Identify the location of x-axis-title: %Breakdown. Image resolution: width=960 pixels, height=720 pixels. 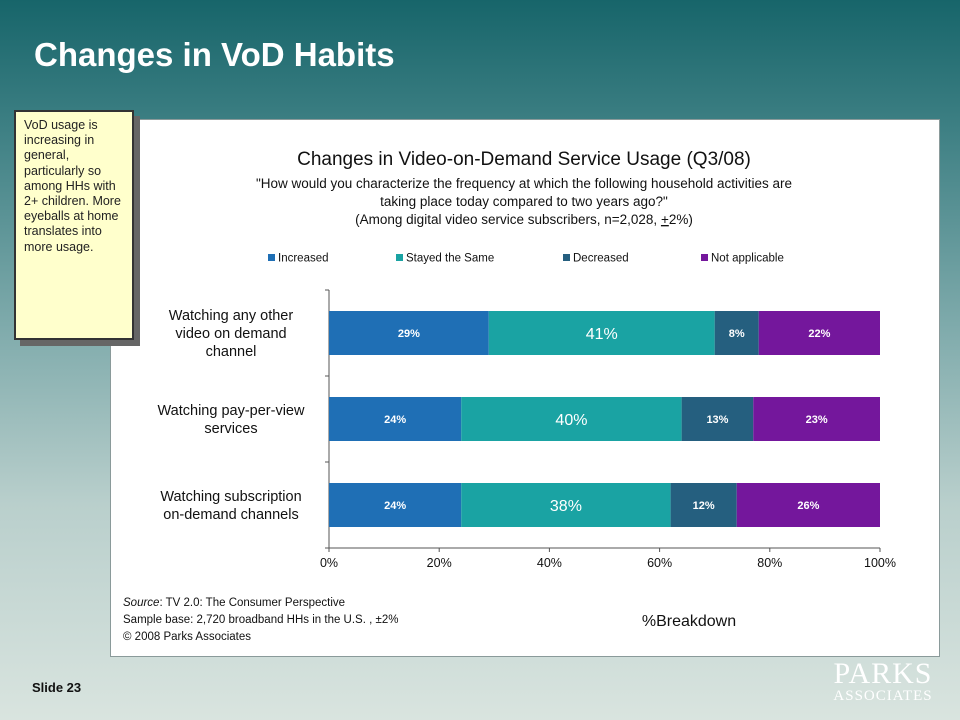
(689, 621).